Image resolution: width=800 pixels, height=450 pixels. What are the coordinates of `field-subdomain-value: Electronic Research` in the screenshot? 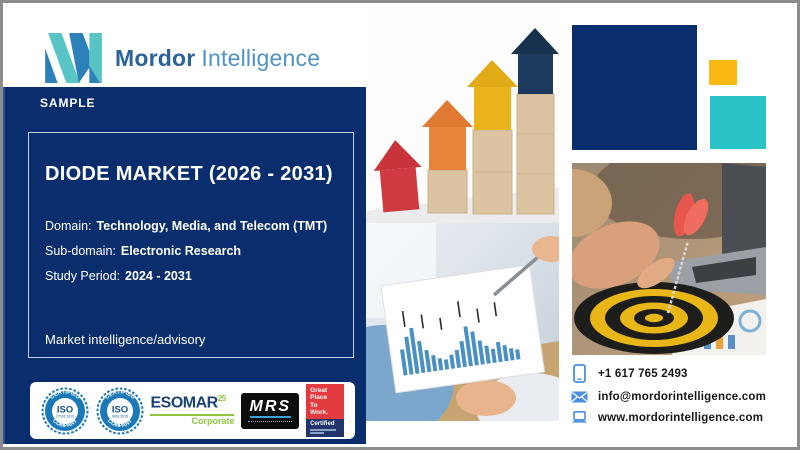 It's located at (181, 251).